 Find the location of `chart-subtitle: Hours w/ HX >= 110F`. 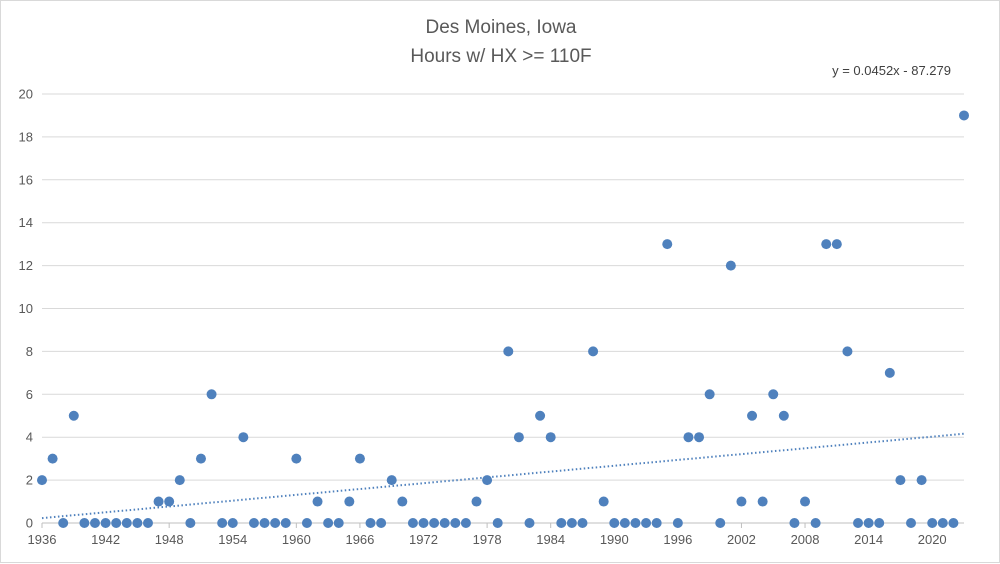

chart-subtitle: Hours w/ HX >= 110F is located at coordinates (501, 56).